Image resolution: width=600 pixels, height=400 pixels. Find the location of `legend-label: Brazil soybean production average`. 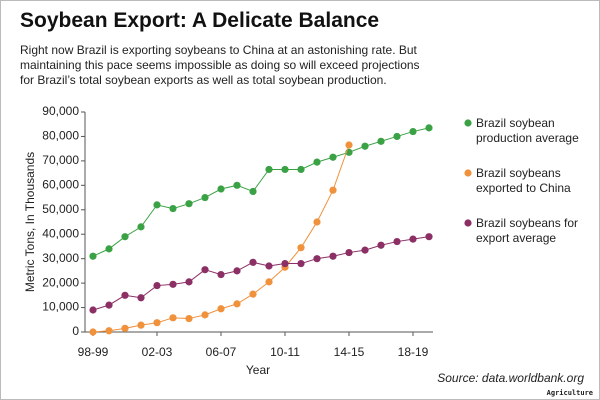

legend-label: Brazil soybean production average is located at coordinates (527, 130).